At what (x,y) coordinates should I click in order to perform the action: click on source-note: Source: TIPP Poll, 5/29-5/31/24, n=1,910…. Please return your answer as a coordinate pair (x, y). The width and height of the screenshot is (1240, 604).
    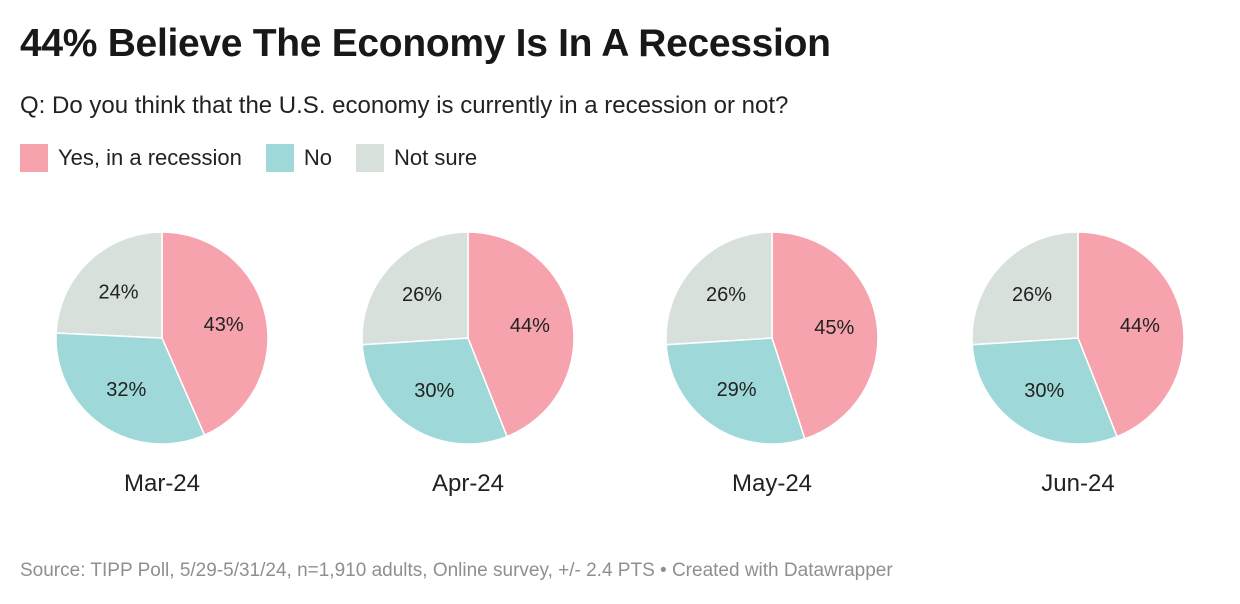
    Looking at the image, I should click on (456, 570).